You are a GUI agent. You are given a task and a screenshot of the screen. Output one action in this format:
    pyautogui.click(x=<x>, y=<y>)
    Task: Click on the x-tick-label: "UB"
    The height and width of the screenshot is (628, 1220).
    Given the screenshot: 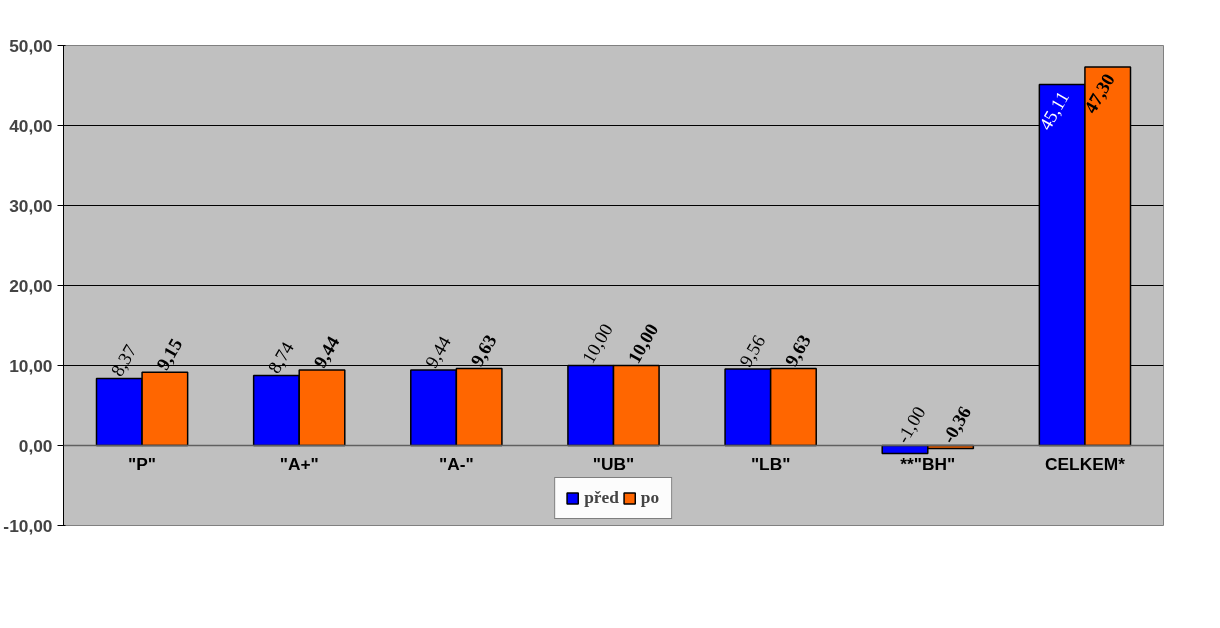 What is the action you would take?
    pyautogui.click(x=613, y=463)
    